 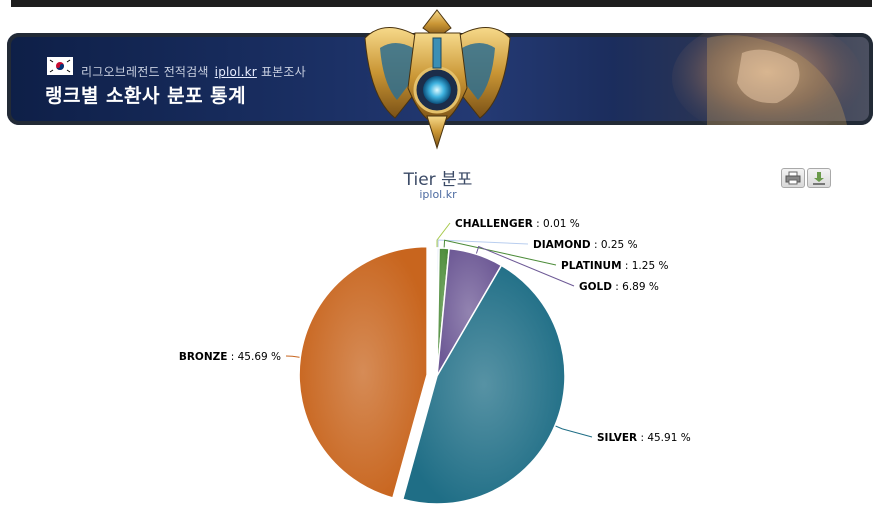 What do you see at coordinates (585, 245) in the screenshot?
I see `pie-label-diamond: DIAMOND : 0.25 %` at bounding box center [585, 245].